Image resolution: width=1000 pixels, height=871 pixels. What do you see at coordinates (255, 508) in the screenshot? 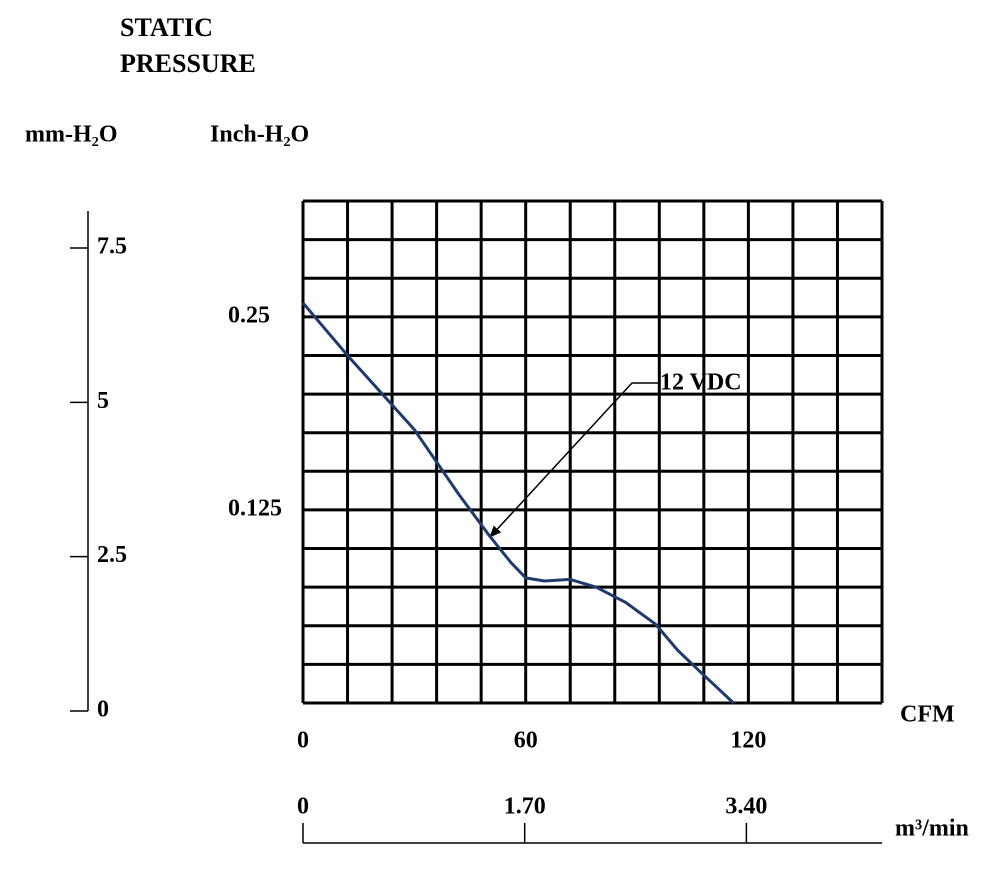
I see `y-tick-label: 0.125` at bounding box center [255, 508].